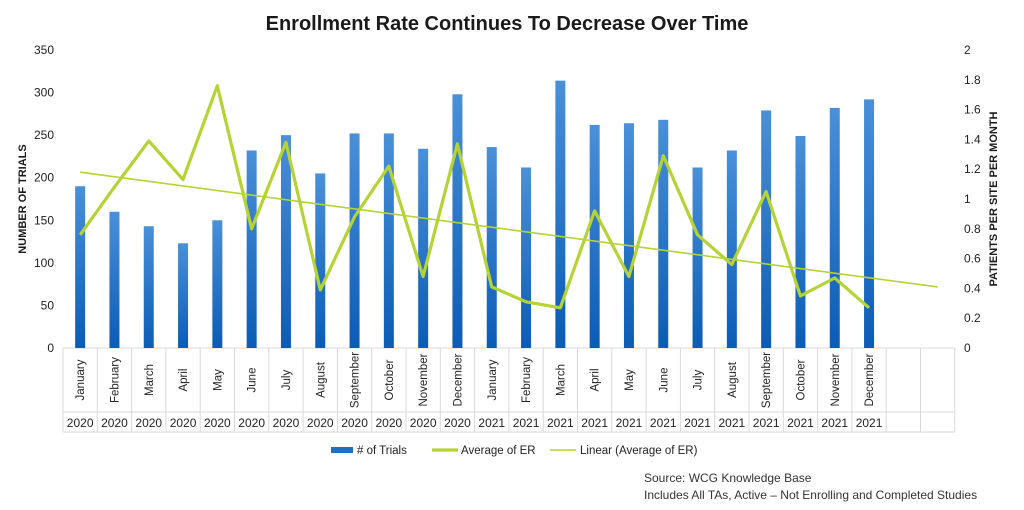 The height and width of the screenshot is (510, 1024). Describe the element at coordinates (342, 450) in the screenshot. I see `legend-swatch-trials` at that location.